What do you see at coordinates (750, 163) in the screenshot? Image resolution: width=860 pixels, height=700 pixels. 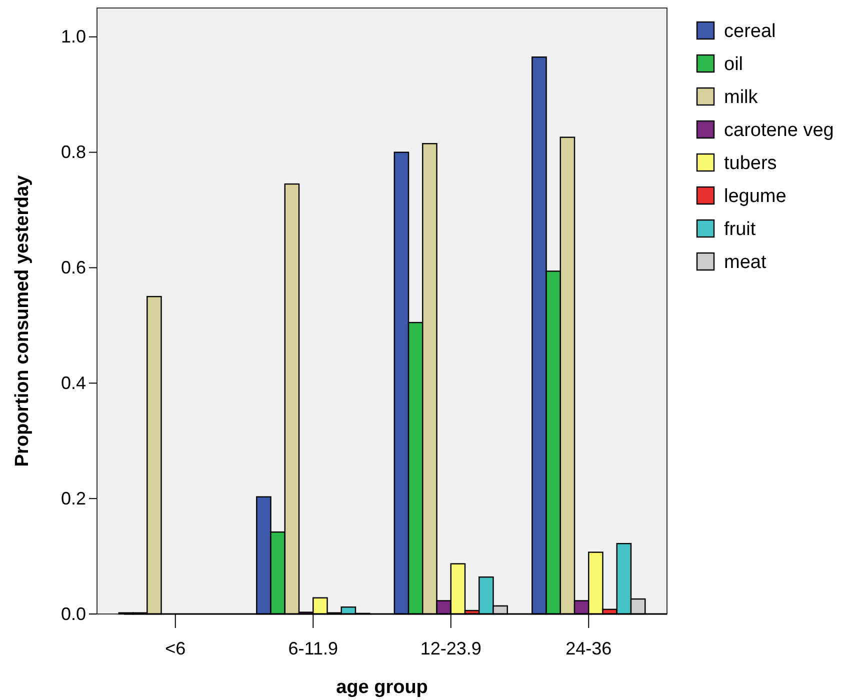 I see `legend-label: tubers` at bounding box center [750, 163].